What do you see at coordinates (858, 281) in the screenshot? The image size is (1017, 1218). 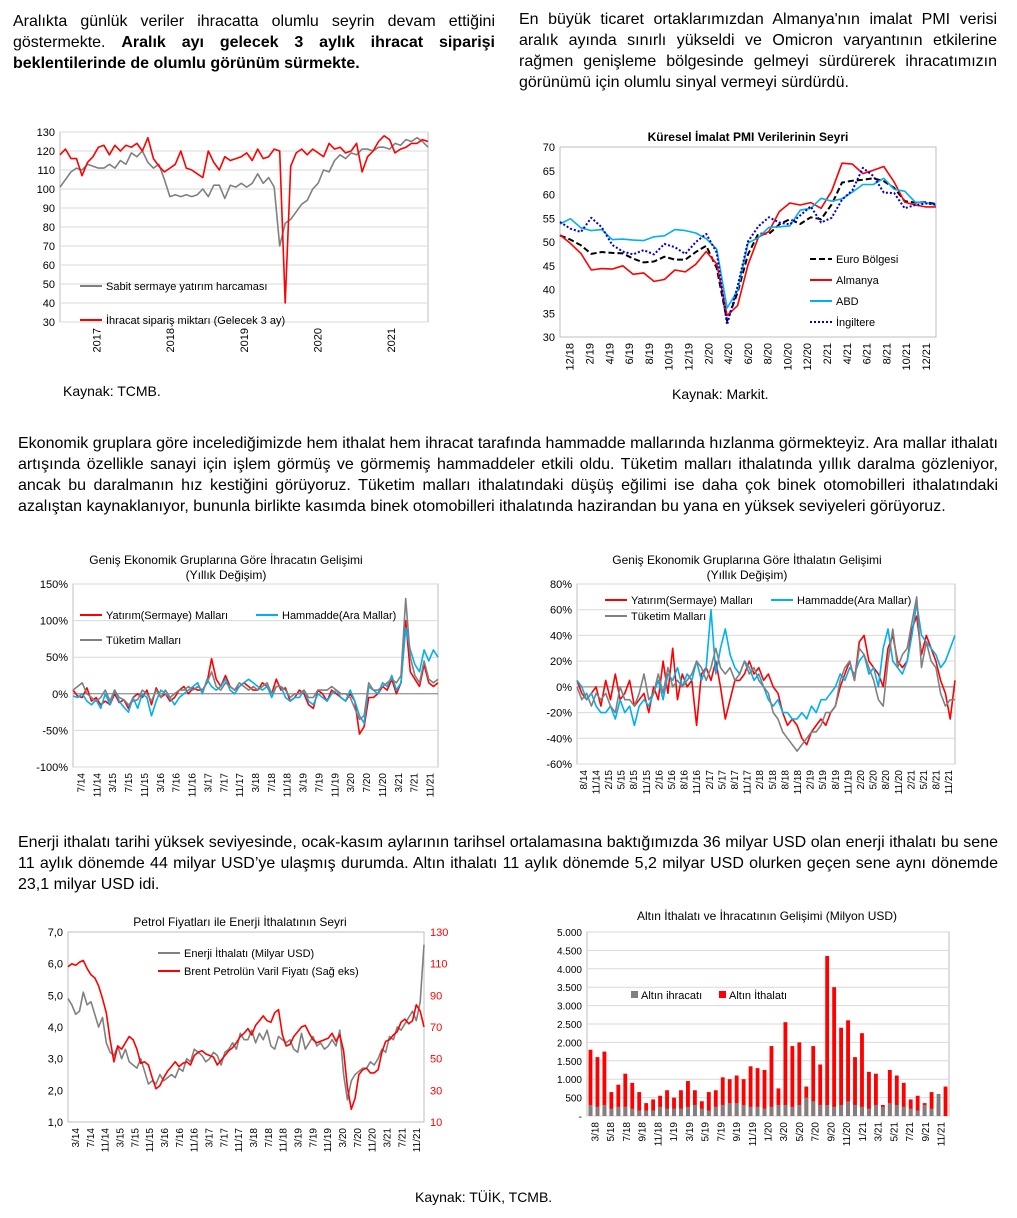 I see `legend-germany-label: Almanya` at bounding box center [858, 281].